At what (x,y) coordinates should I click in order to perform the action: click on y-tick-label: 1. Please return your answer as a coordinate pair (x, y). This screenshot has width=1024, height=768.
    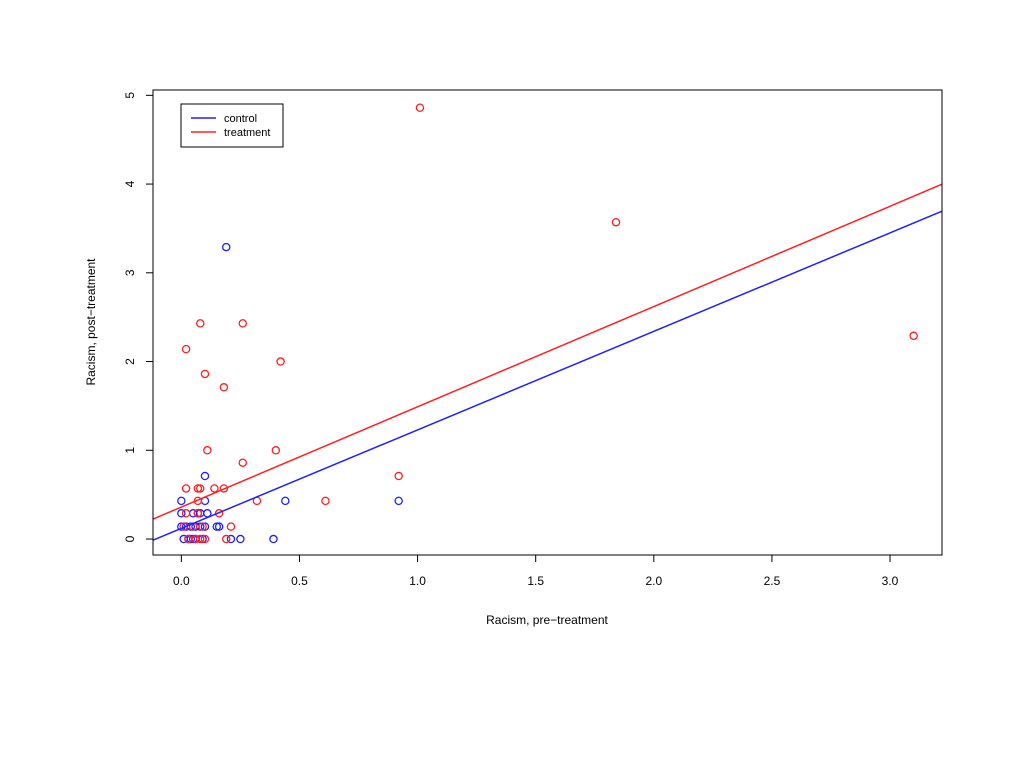
    Looking at the image, I should click on (130, 450).